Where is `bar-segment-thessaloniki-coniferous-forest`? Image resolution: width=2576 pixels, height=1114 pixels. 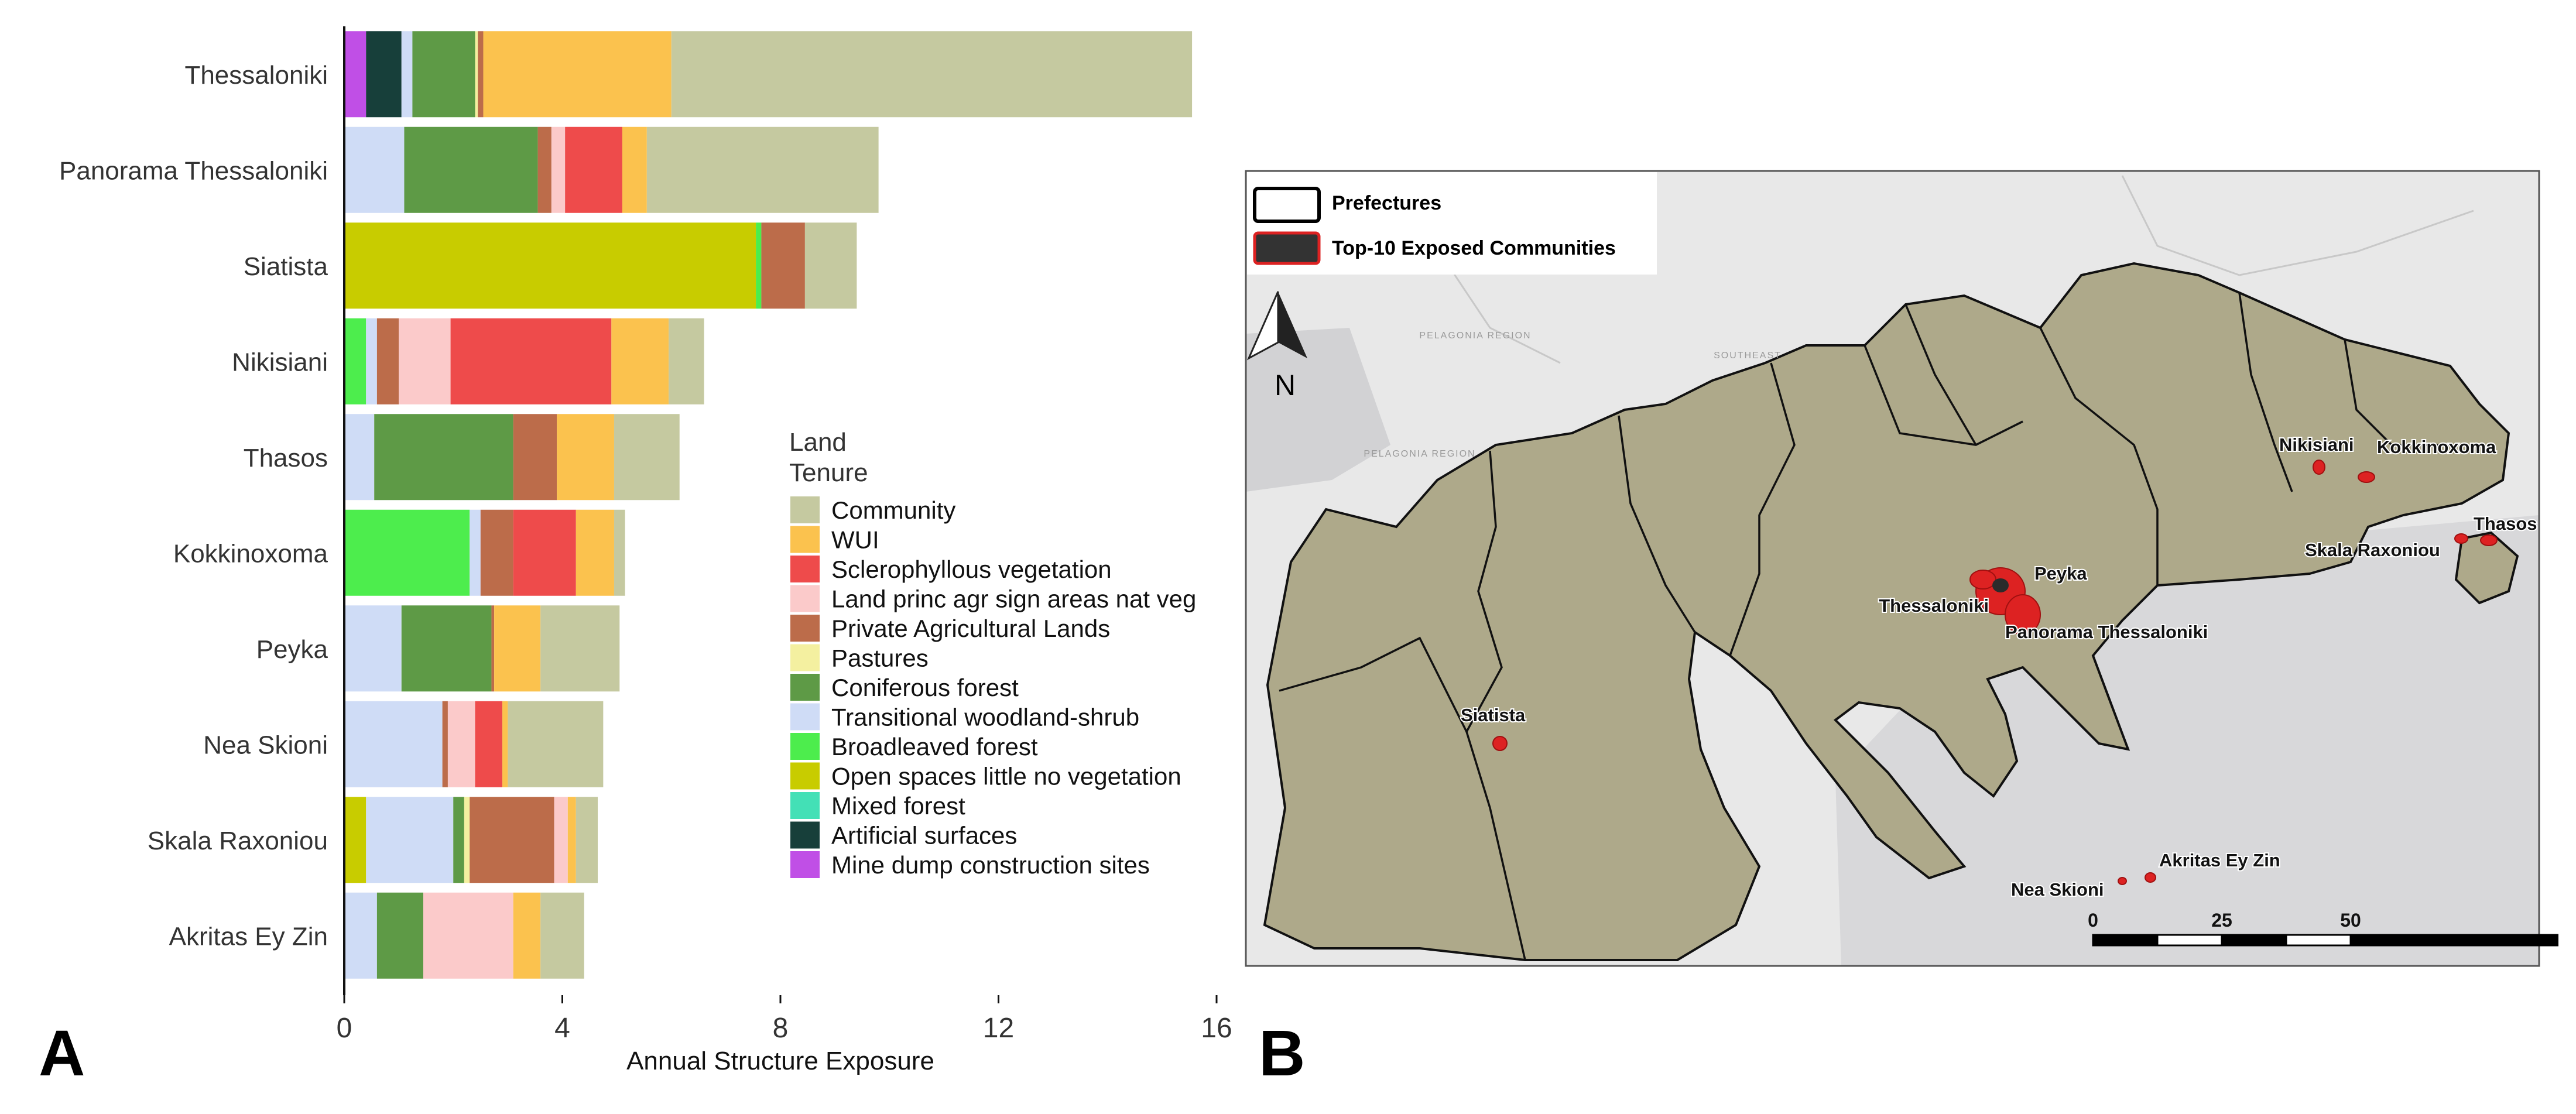
bar-segment-thessaloniki-coniferous-forest is located at coordinates (443, 74).